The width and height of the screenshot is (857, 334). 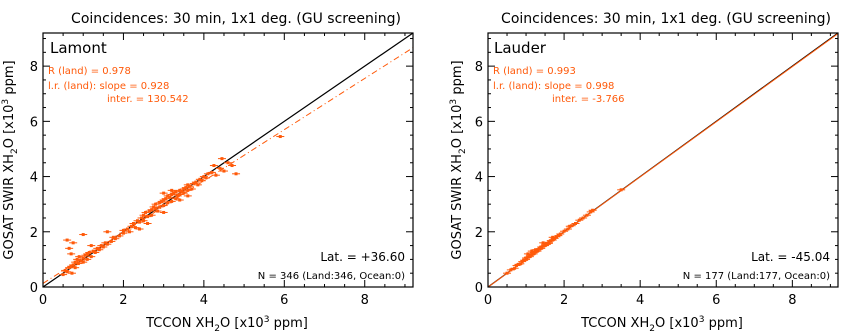 What do you see at coordinates (242, 323) in the screenshot?
I see `x-axis-label-part: O [x10` at bounding box center [242, 323].